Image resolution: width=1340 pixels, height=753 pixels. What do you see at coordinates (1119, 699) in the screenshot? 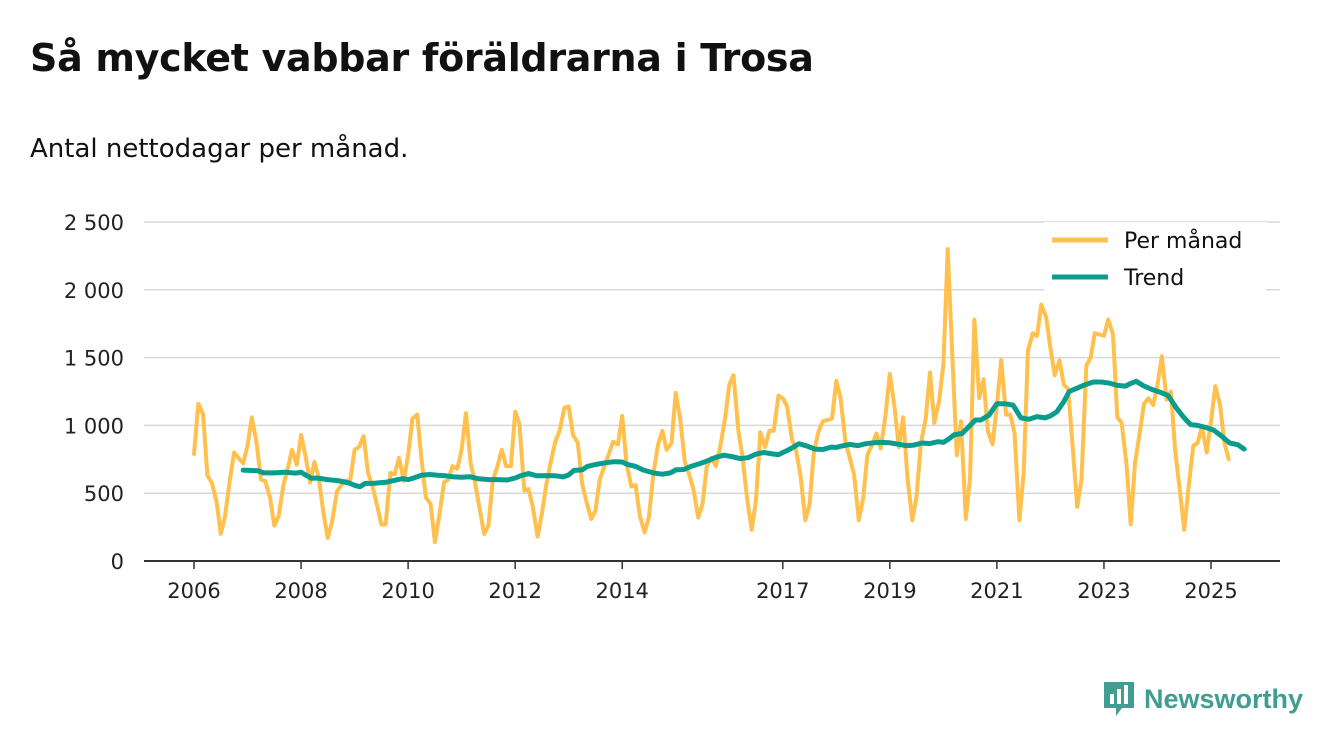
I see `newsworthy-icon` at bounding box center [1119, 699].